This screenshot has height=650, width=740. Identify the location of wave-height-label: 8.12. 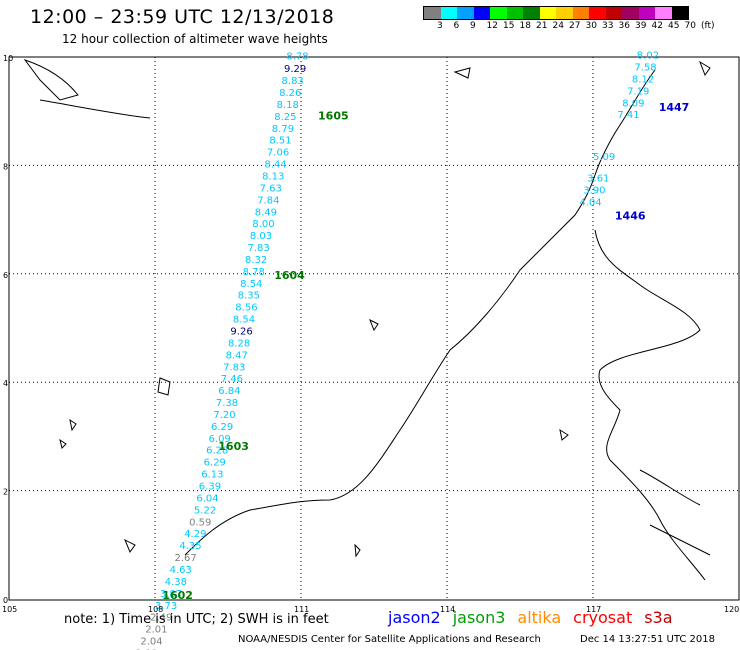
(643, 79).